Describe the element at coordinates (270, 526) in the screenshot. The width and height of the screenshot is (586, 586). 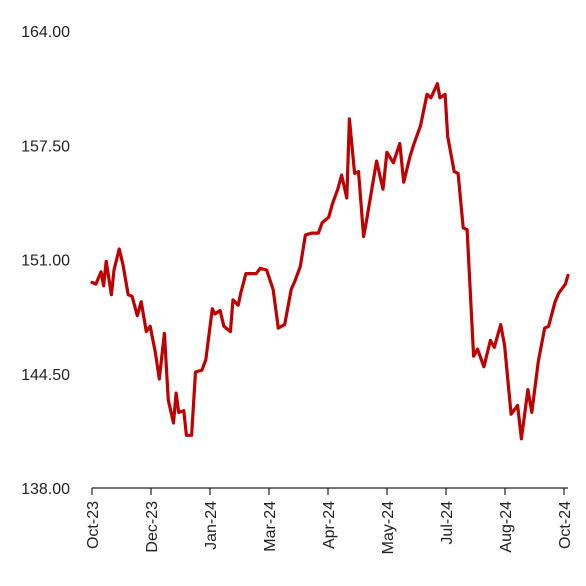
I see `x-tick-label: Mar-24` at that location.